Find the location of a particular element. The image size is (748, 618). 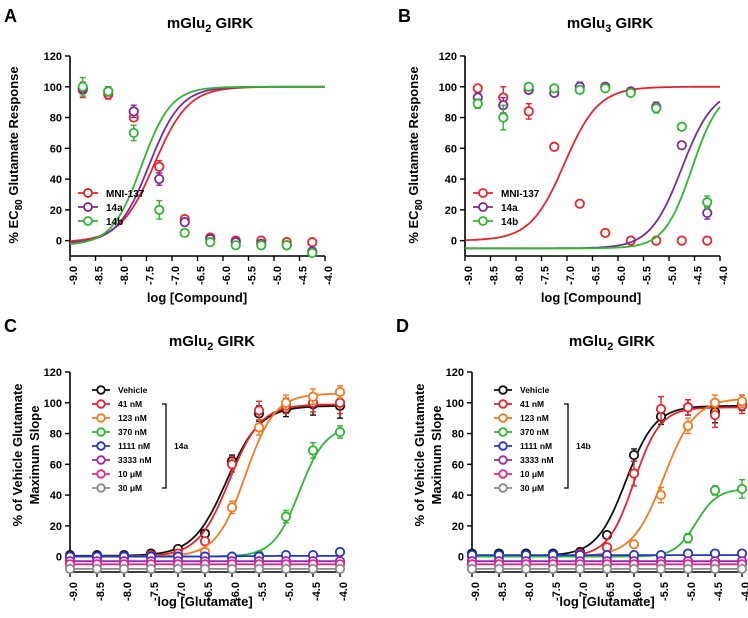

legend-label: 123 nM is located at coordinates (132, 418).